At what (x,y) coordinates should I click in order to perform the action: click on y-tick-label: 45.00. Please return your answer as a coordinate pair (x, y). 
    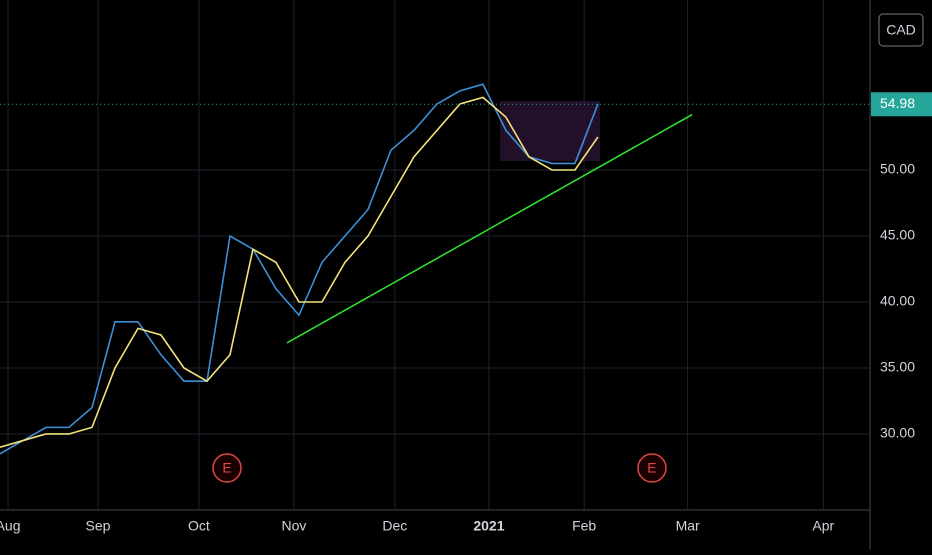
    Looking at the image, I should click on (897, 235).